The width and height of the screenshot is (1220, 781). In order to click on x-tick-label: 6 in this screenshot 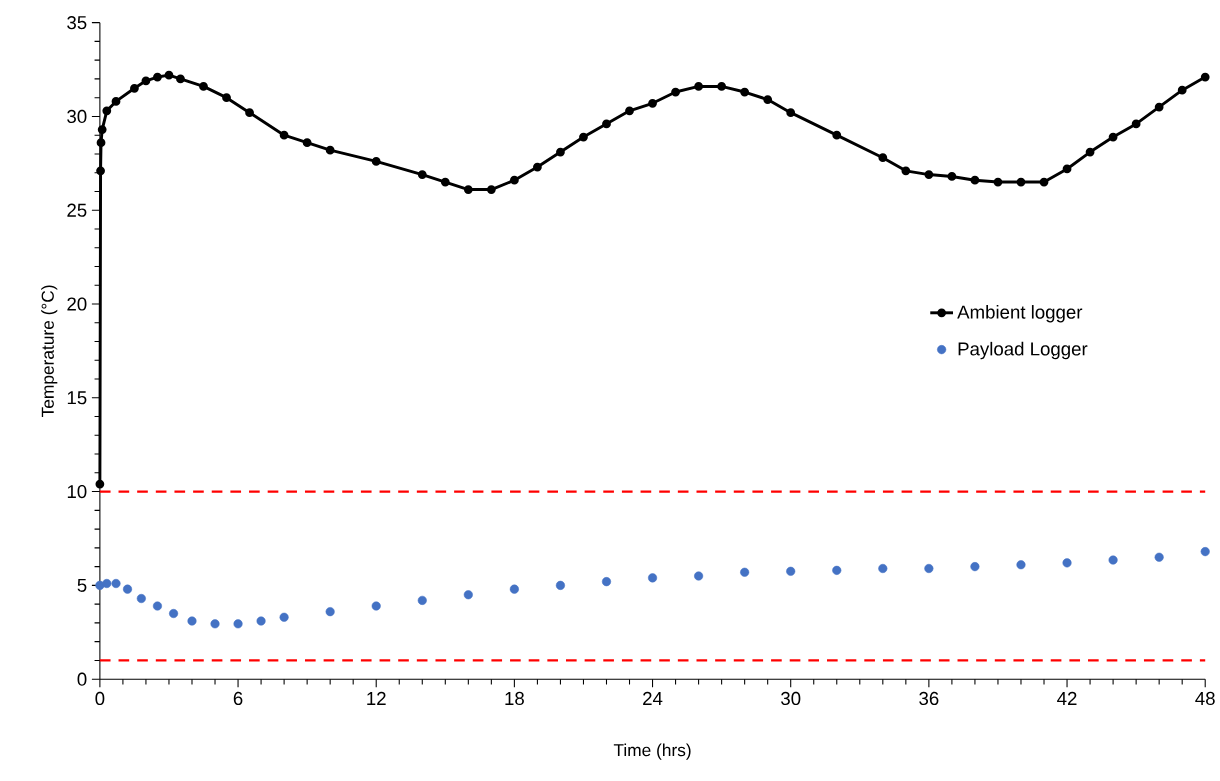, I will do `click(238, 698)`.